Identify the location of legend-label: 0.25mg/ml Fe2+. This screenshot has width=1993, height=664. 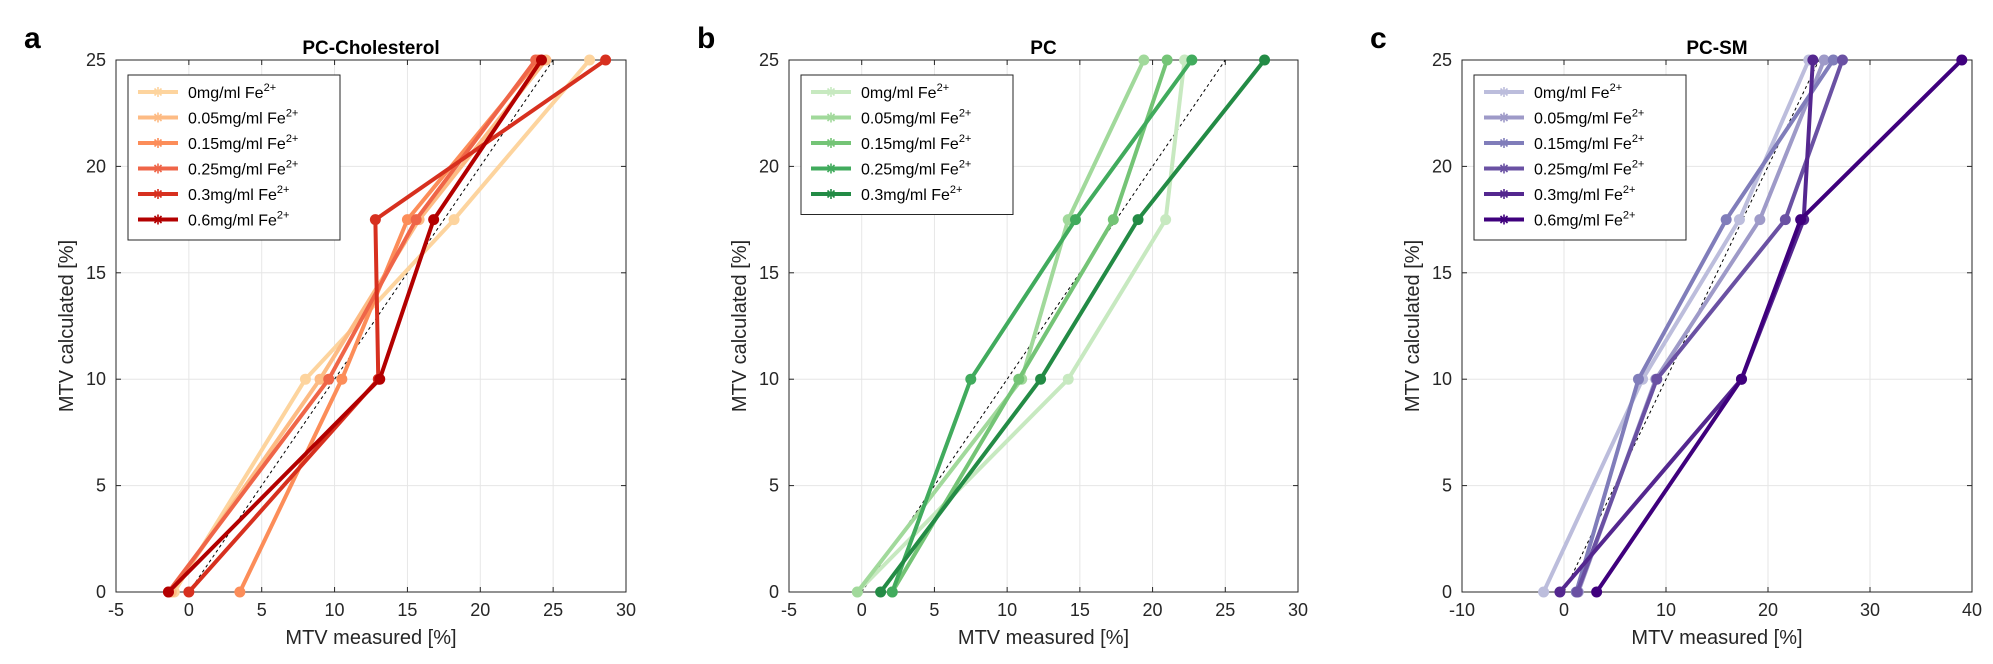
(916, 169).